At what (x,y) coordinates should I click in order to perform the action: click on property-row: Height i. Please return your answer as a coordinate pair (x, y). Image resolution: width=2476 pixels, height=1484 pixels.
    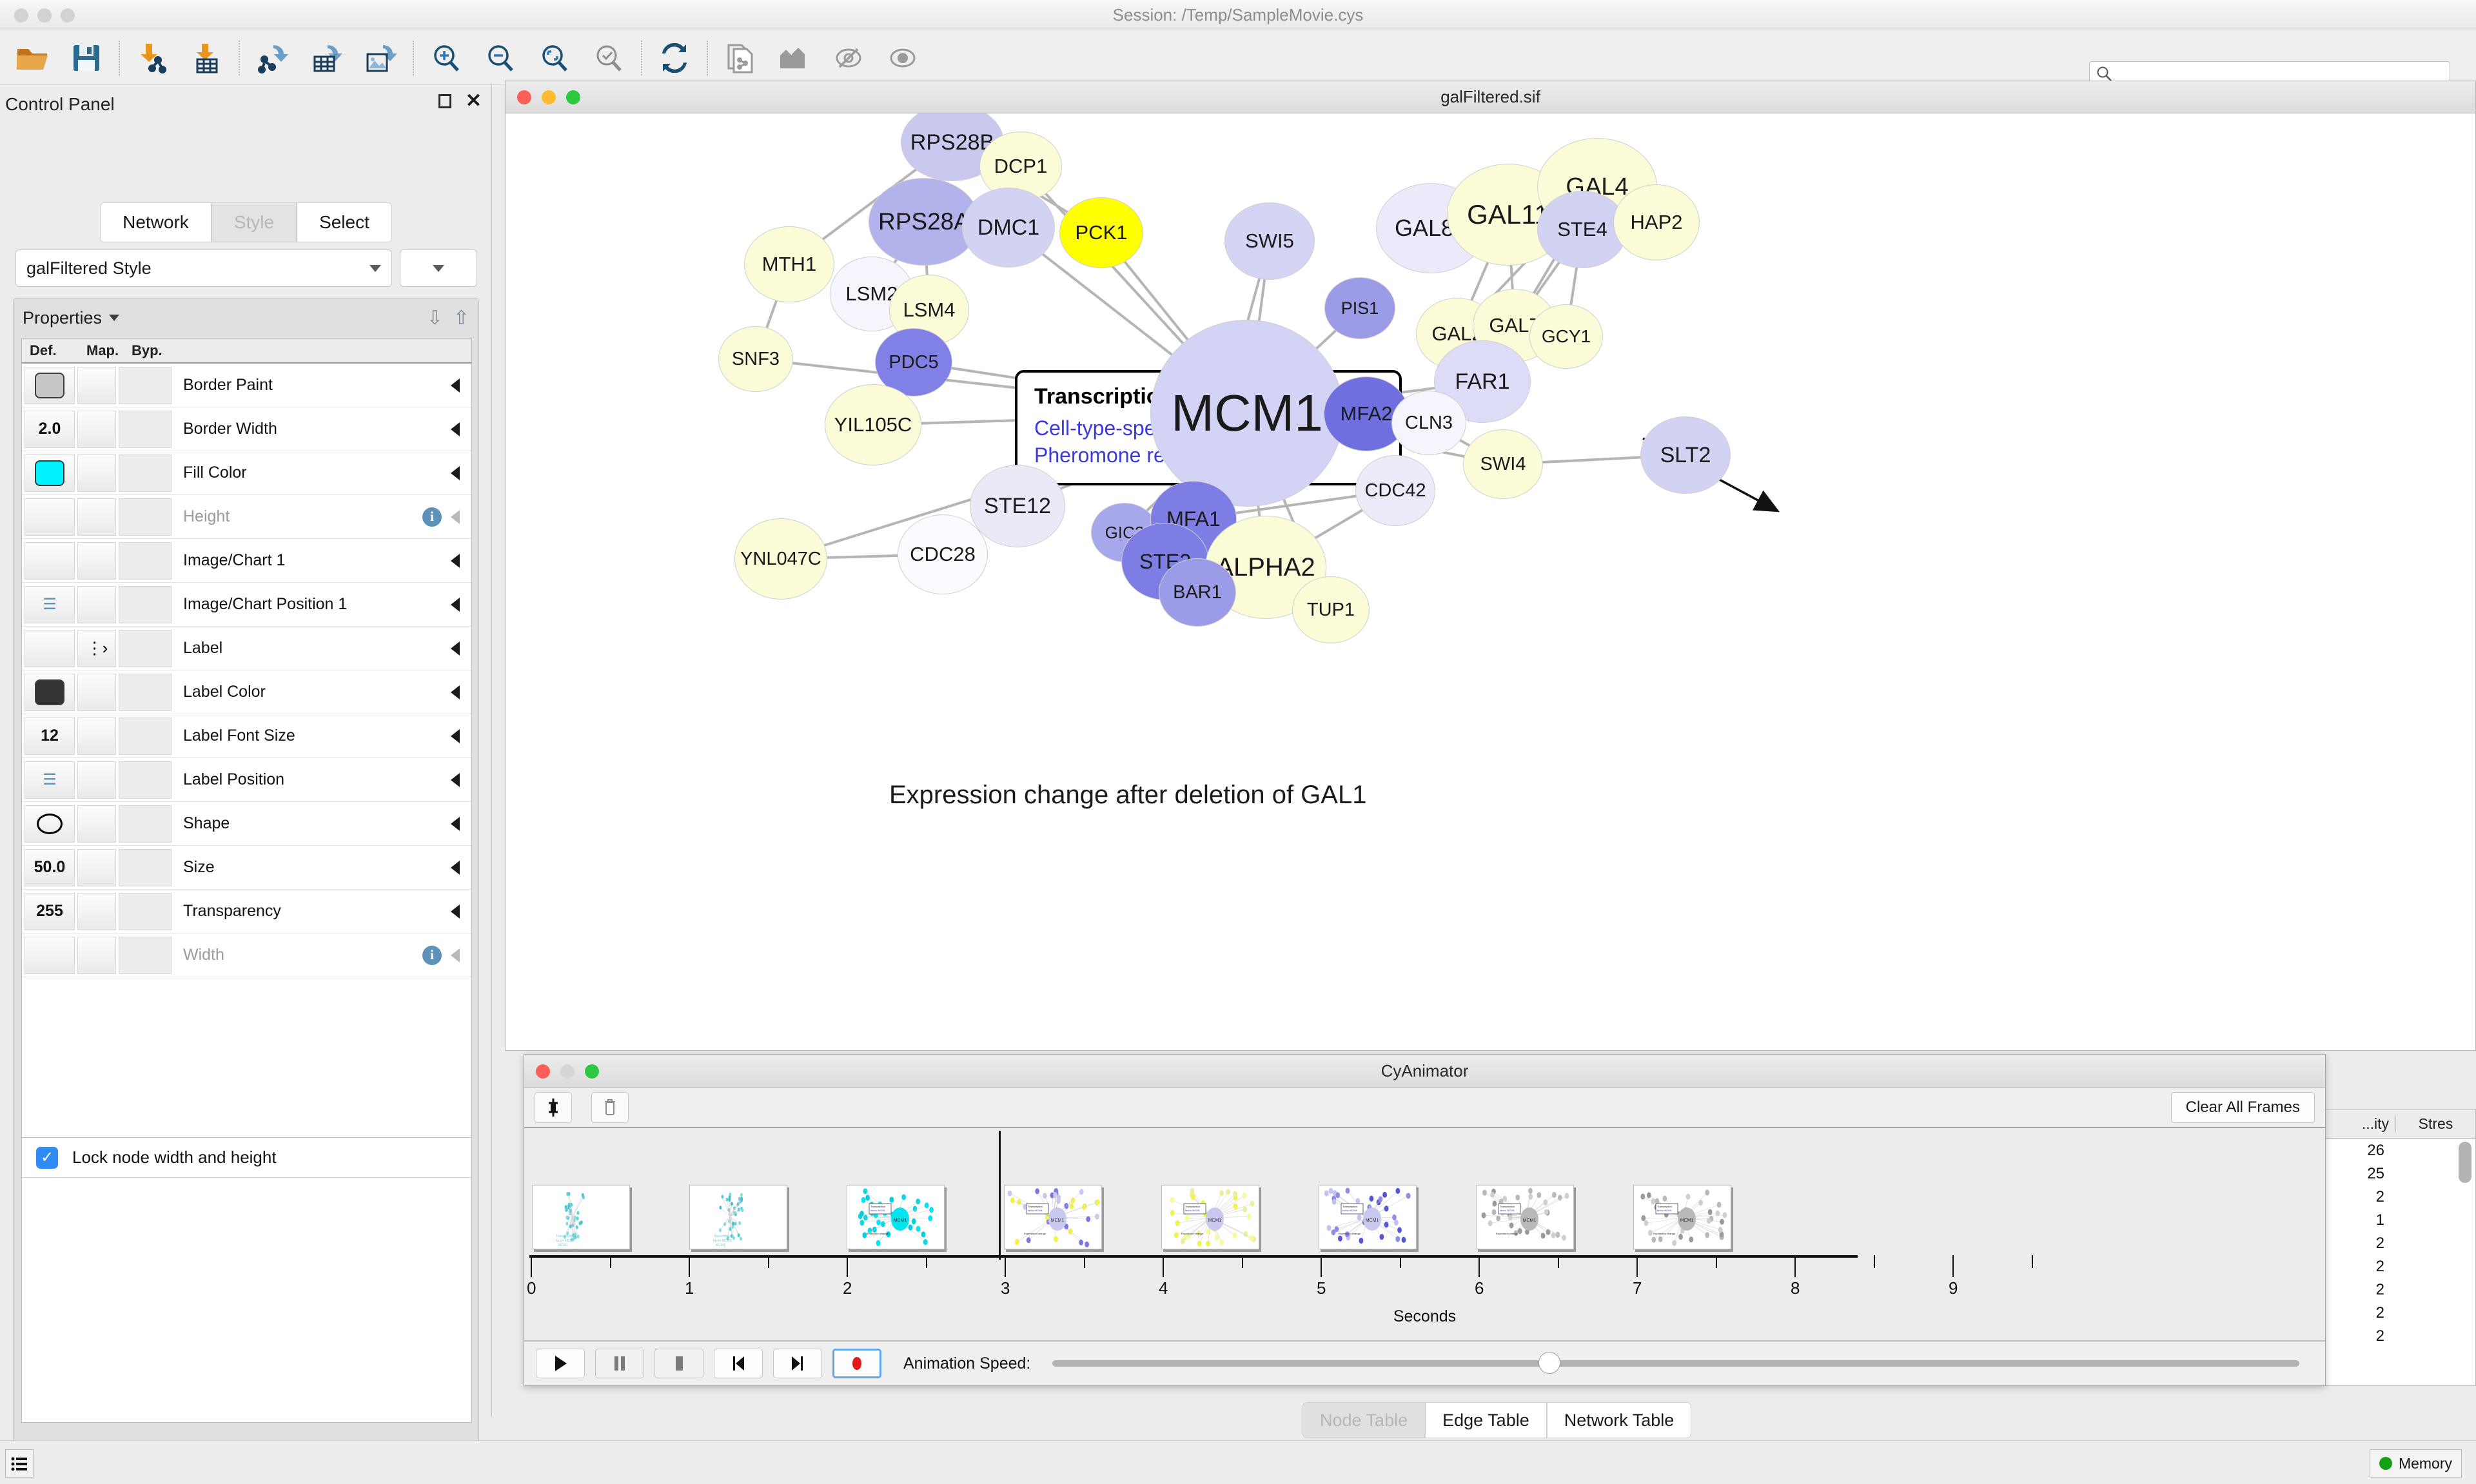
    Looking at the image, I should click on (246, 517).